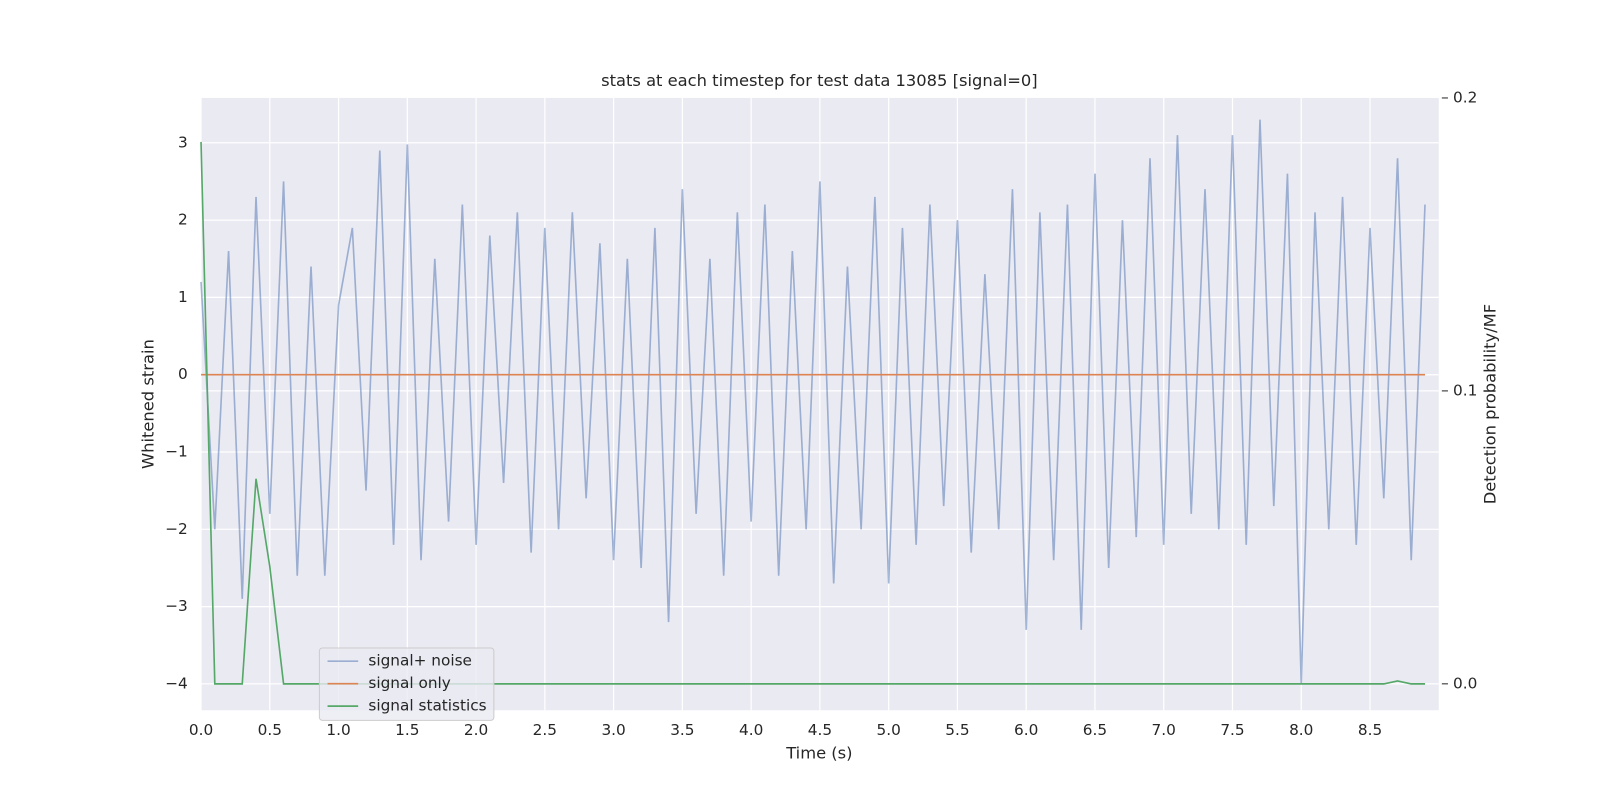  Describe the element at coordinates (420, 661) in the screenshot. I see `legend-label: signal+ noise` at that location.